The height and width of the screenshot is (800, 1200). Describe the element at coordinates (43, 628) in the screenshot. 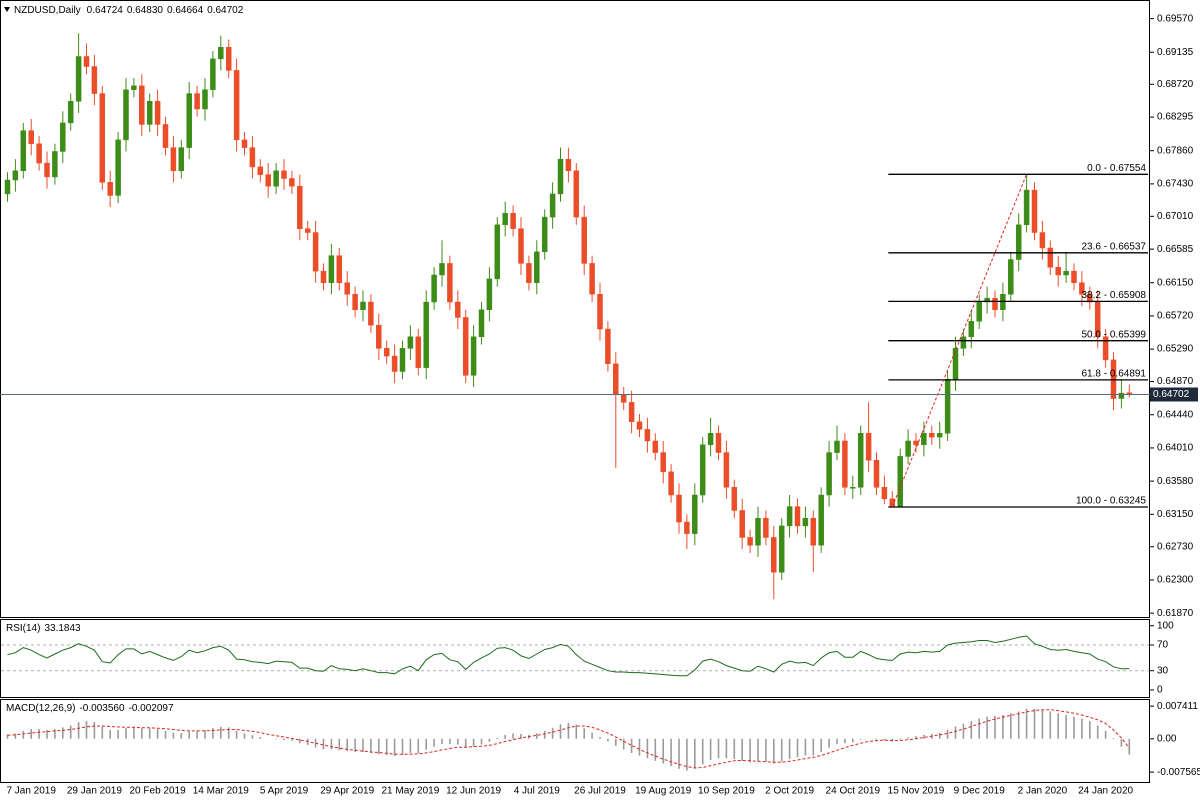

I see `rsi-header: RSI(14) 33.1843` at that location.